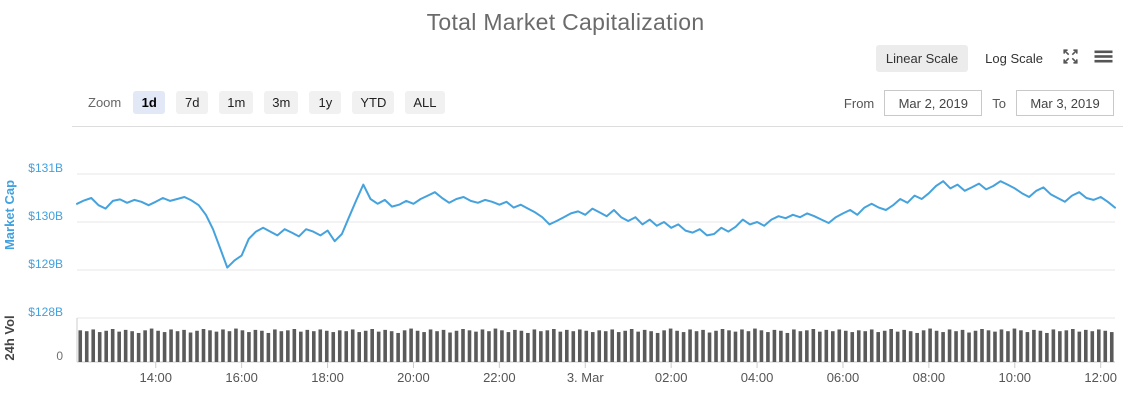 The width and height of the screenshot is (1131, 405). What do you see at coordinates (327, 377) in the screenshot?
I see `x-tick-label: 18:00` at bounding box center [327, 377].